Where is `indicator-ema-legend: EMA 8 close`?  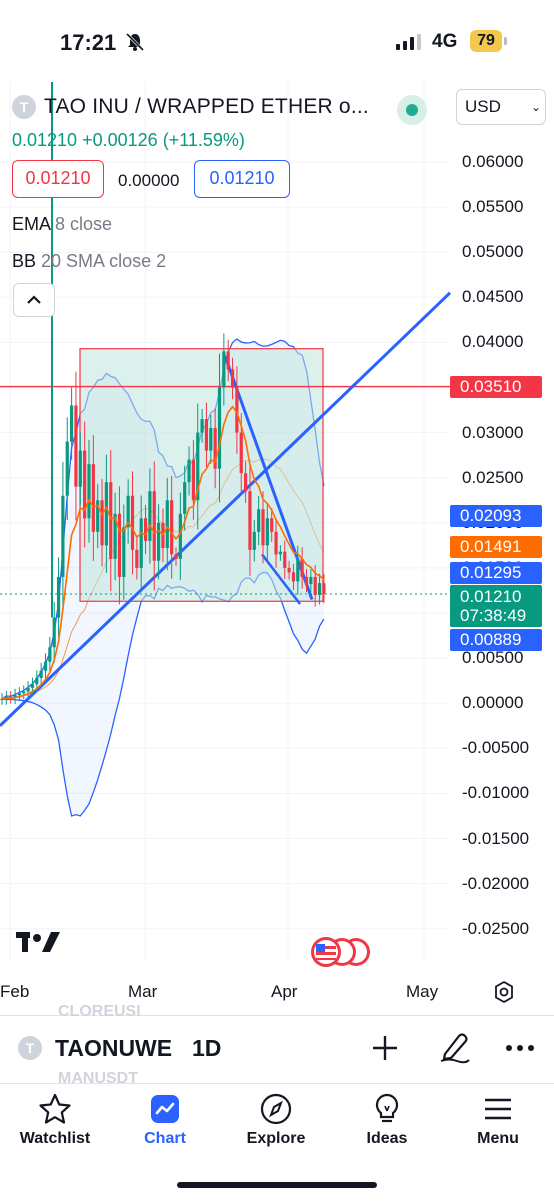 indicator-ema-legend: EMA 8 close is located at coordinates (62, 224).